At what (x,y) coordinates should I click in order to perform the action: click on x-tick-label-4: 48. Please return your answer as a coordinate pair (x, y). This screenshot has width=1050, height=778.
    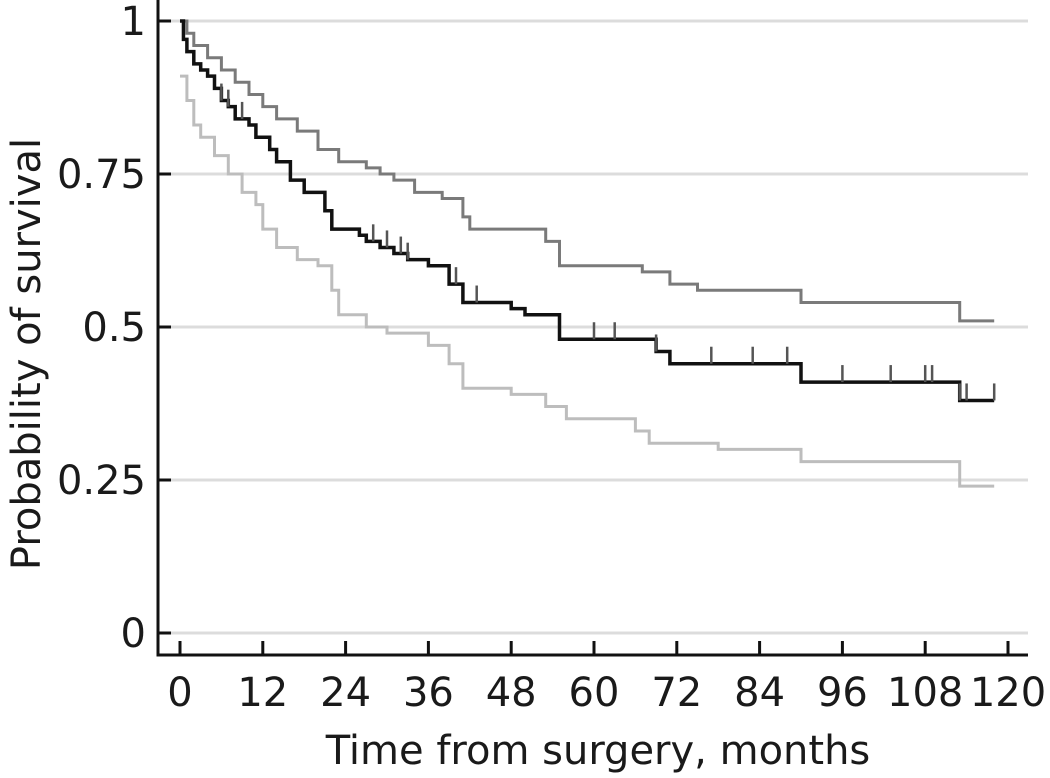
    Looking at the image, I should click on (511, 693).